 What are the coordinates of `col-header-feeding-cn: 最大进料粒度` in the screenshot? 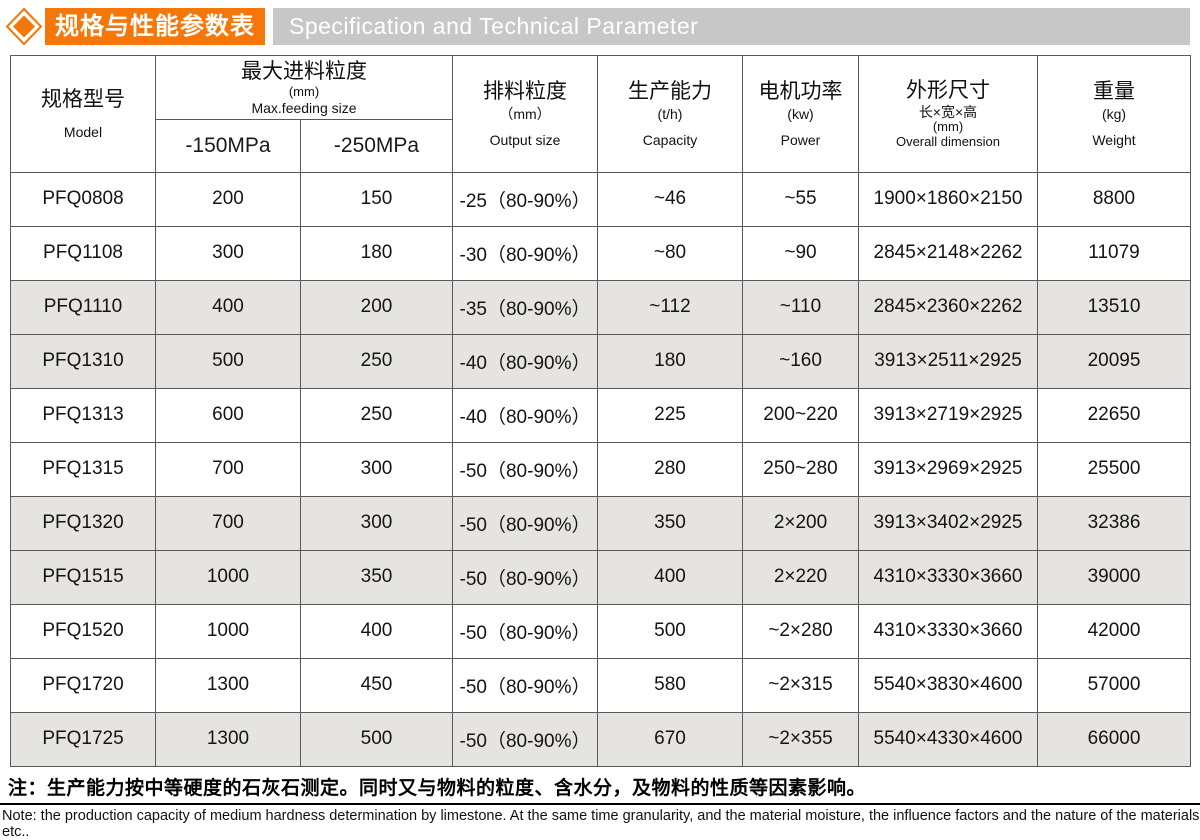 It's located at (304, 71).